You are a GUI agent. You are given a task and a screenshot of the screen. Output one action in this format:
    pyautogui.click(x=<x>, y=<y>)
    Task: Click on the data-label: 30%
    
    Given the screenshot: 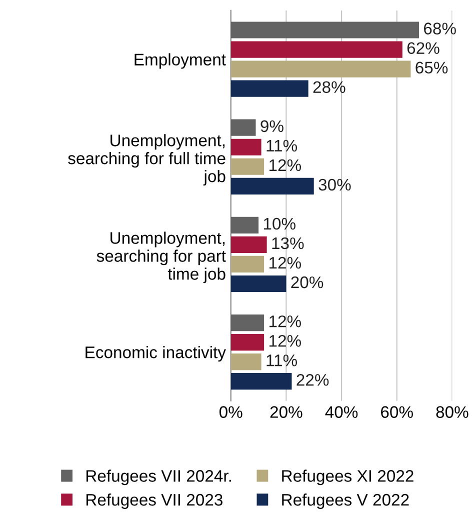 What is the action you would take?
    pyautogui.click(x=334, y=184)
    